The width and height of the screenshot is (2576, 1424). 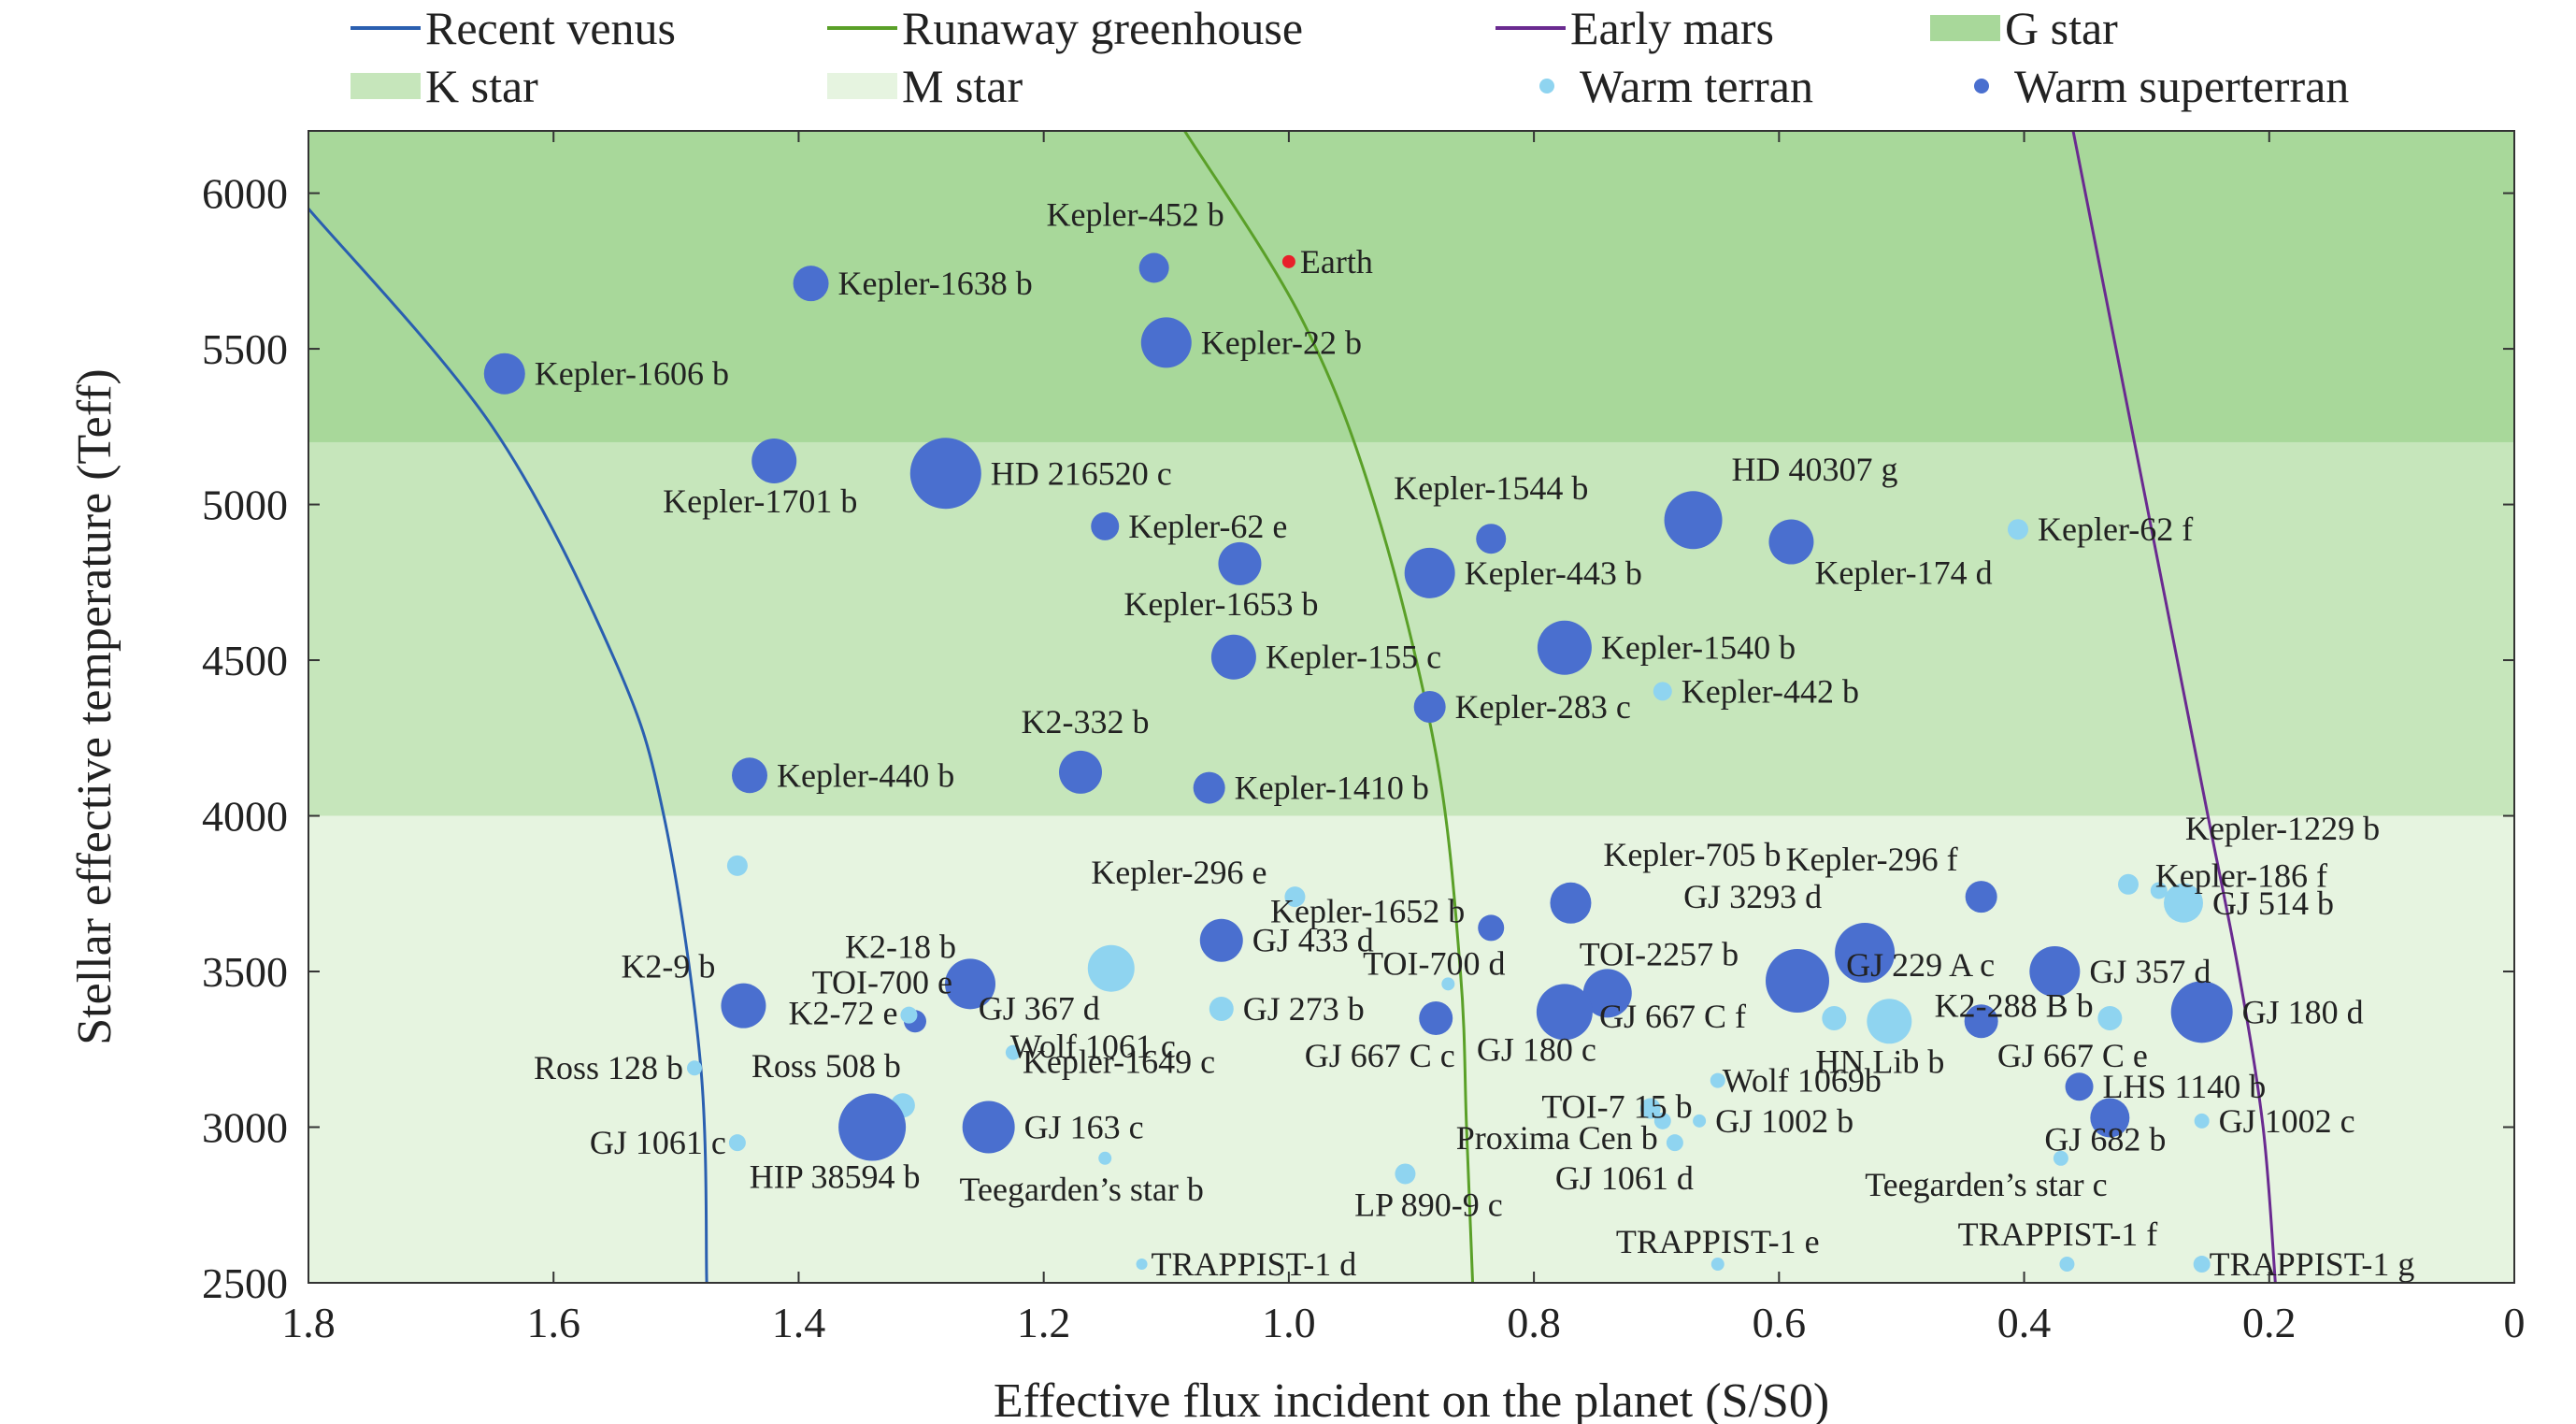 What do you see at coordinates (1797, 981) in the screenshot?
I see `point-gj-667-c-f` at bounding box center [1797, 981].